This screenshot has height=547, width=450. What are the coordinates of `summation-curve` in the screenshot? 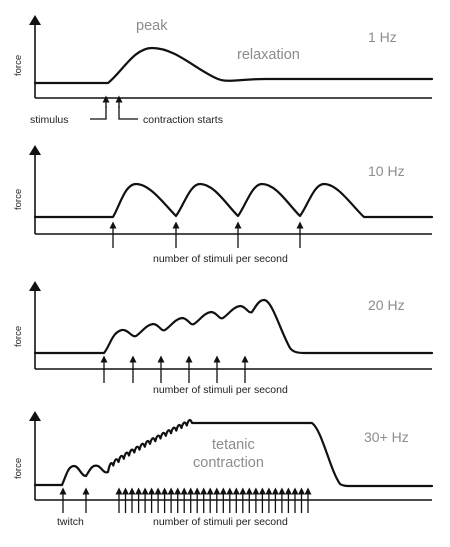 It's located at (233, 200).